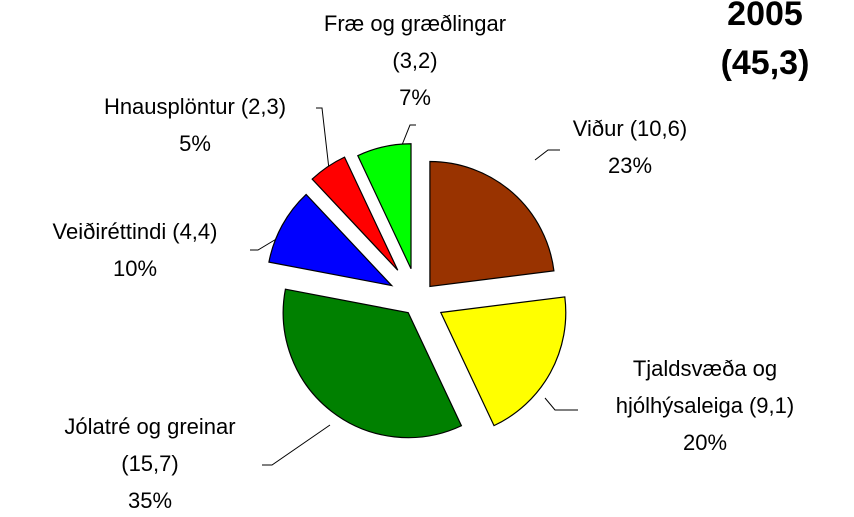 This screenshot has height=517, width=854. I want to click on category-name: Veiðiréttindi, so click(110, 231).